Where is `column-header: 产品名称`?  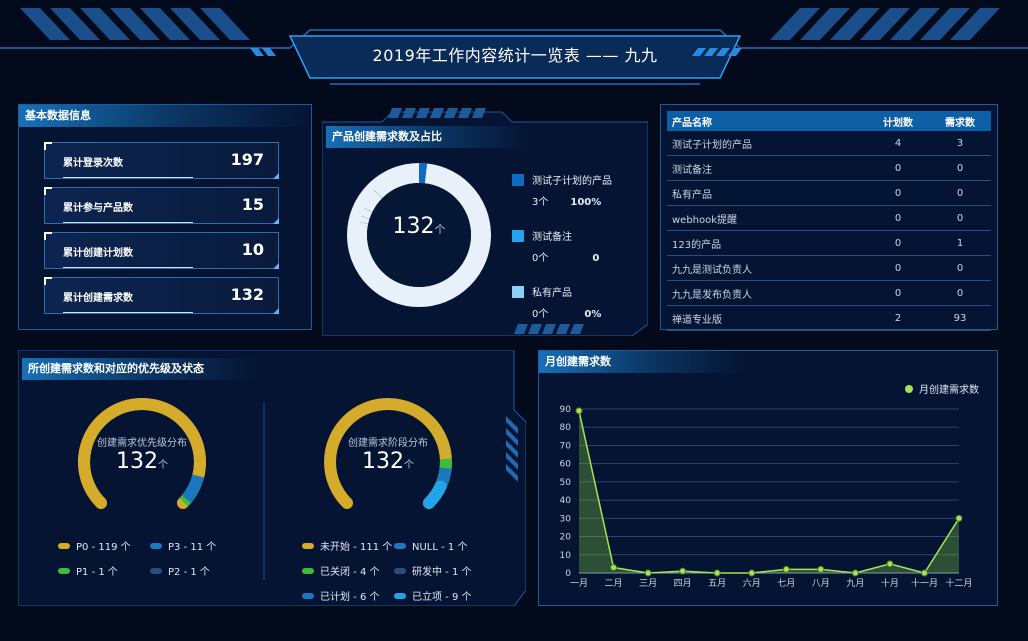
column-header: 产品名称 is located at coordinates (767, 121).